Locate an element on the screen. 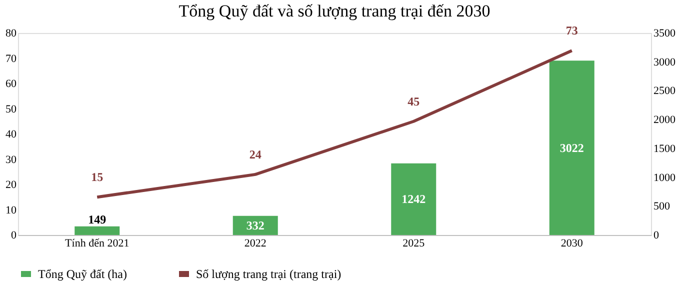  data-label: 332 is located at coordinates (255, 225).